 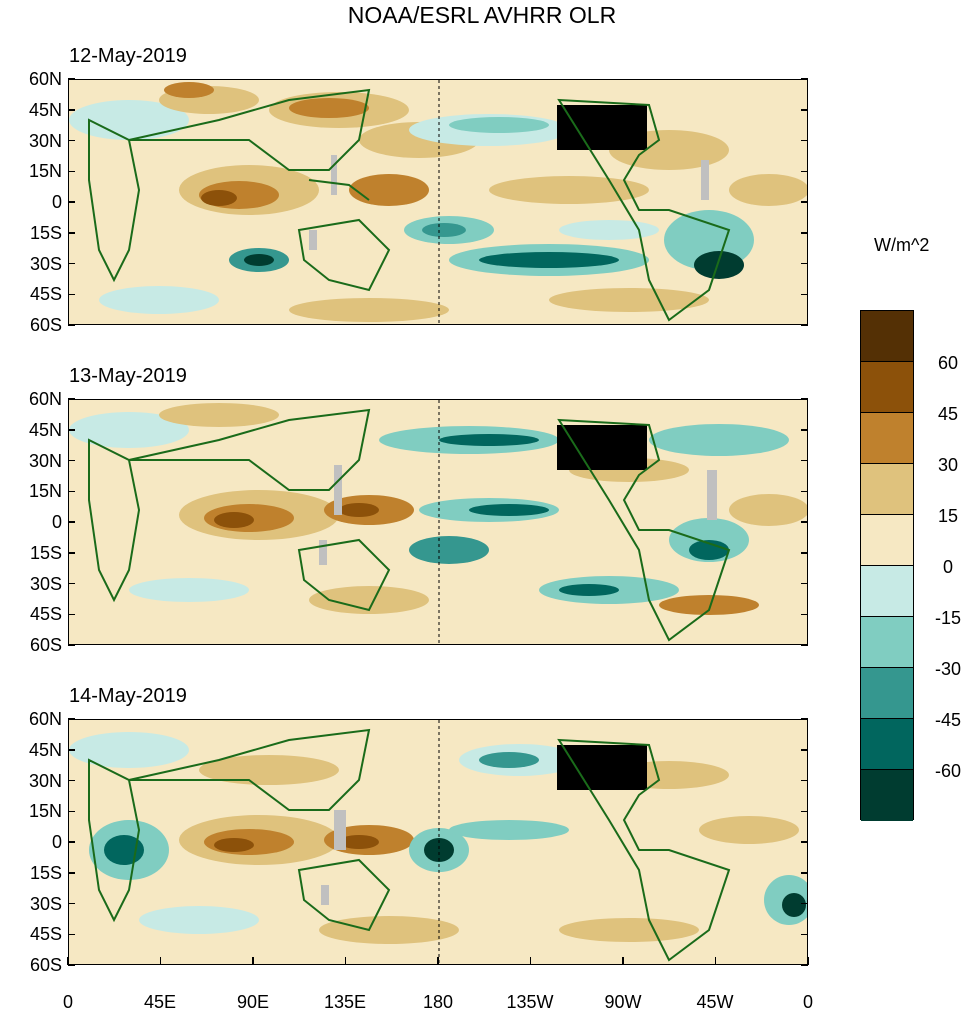 I want to click on colorbar-label: -45, so click(x=947, y=720).